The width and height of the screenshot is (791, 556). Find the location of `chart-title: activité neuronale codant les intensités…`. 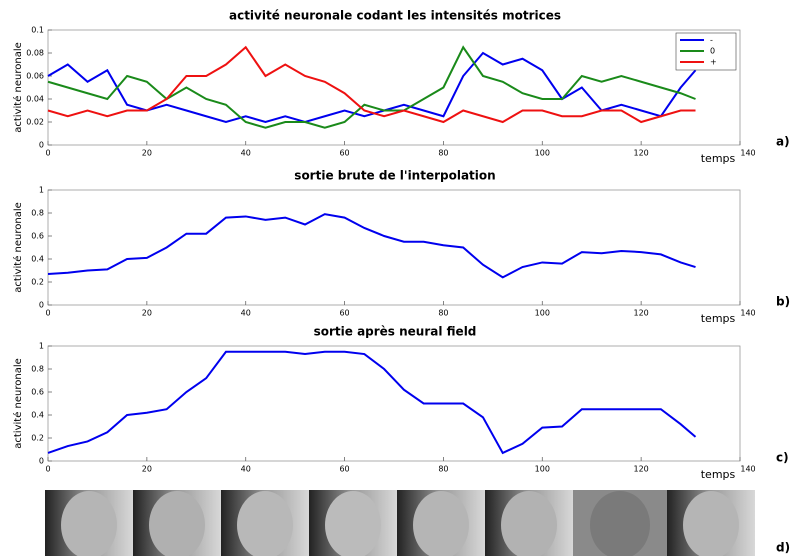

chart-title: activité neuronale codant les intensités… is located at coordinates (395, 16).